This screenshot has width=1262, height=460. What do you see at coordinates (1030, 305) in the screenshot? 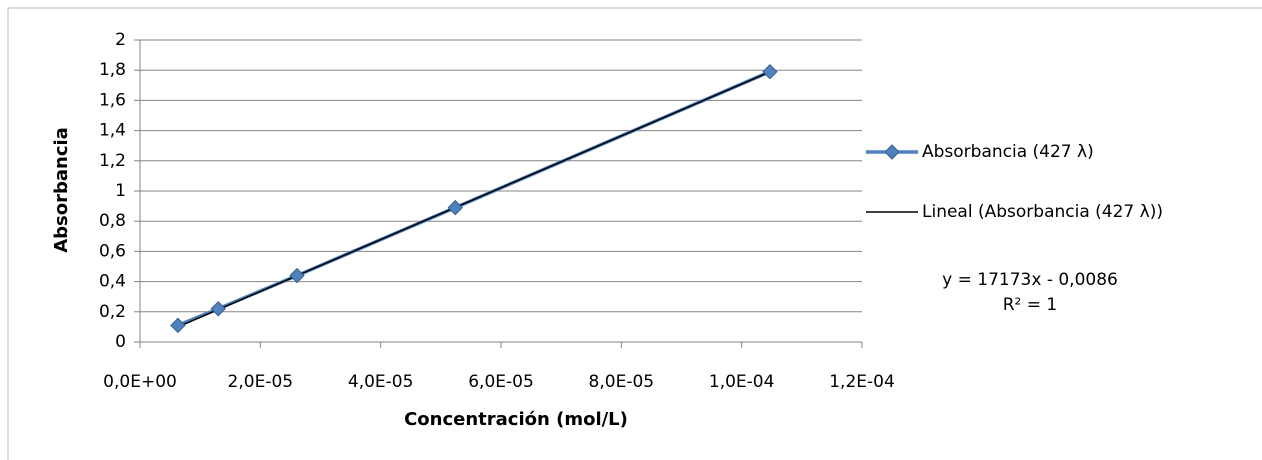
I see `trendline-r2: R² = 1` at bounding box center [1030, 305].